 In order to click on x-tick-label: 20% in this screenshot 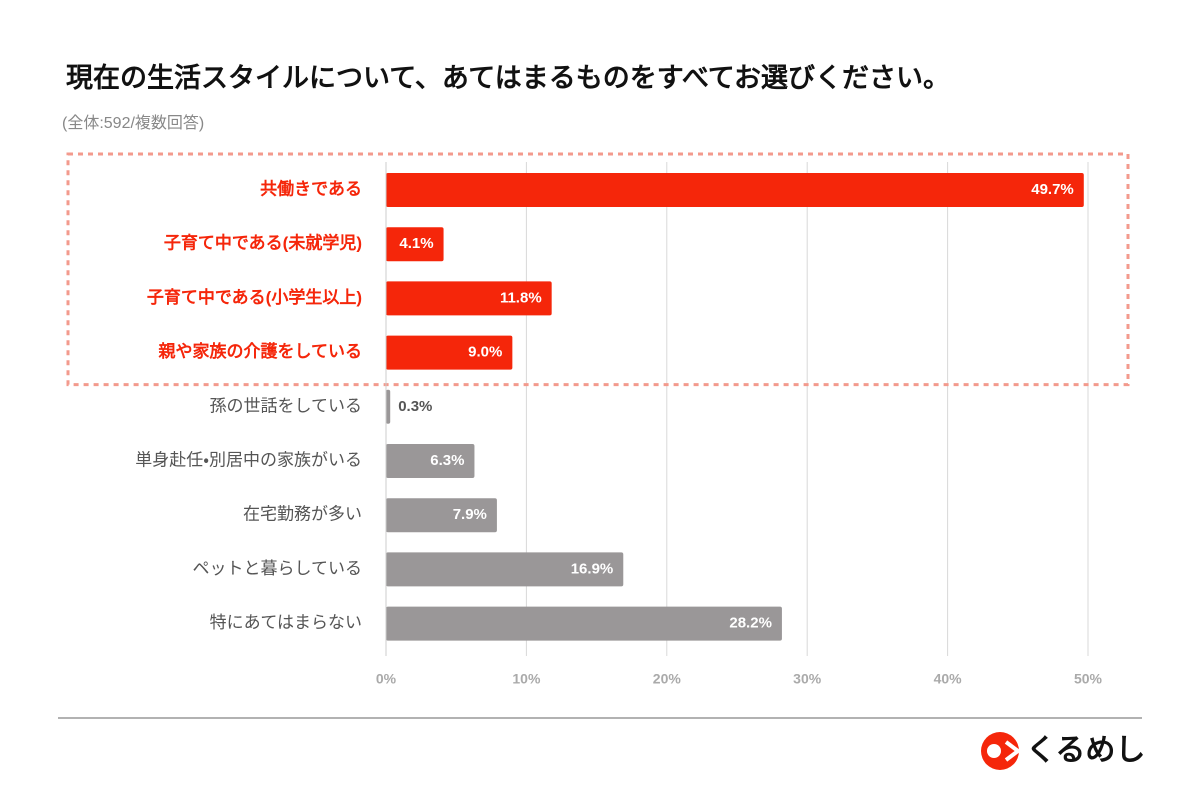, I will do `click(667, 679)`.